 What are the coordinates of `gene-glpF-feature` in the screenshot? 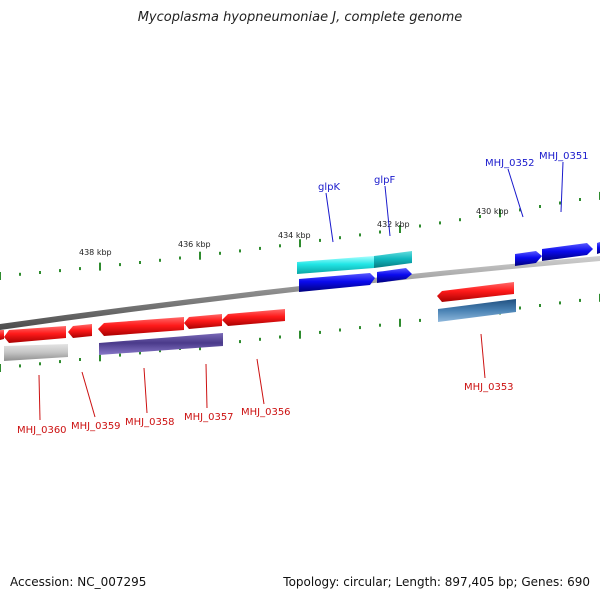 It's located at (393, 259).